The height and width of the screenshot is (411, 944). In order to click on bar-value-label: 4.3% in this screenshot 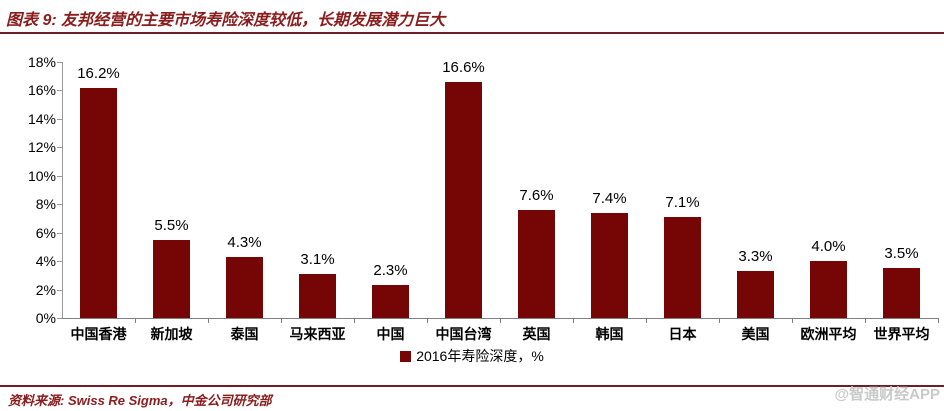, I will do `click(244, 242)`.